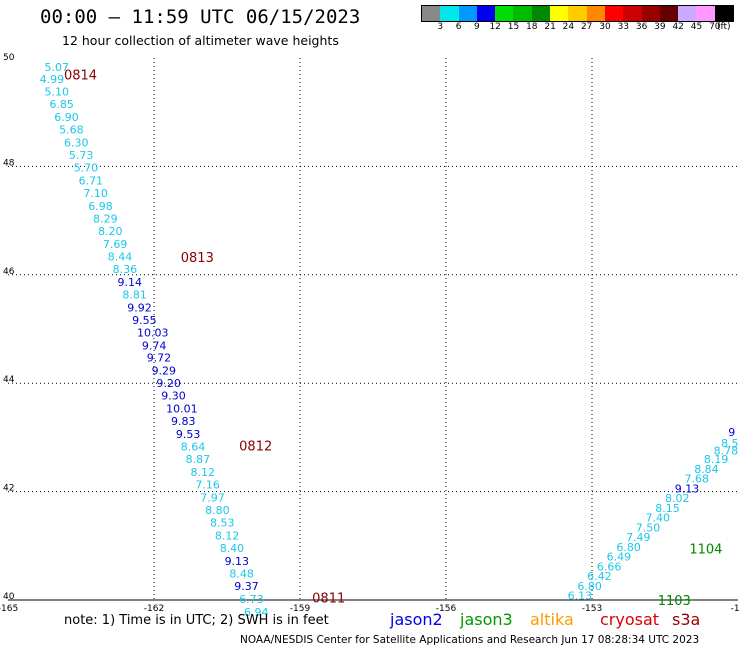 Image resolution: width=740 pixels, height=650 pixels. I want to click on longitude-label: -165, so click(9, 609).